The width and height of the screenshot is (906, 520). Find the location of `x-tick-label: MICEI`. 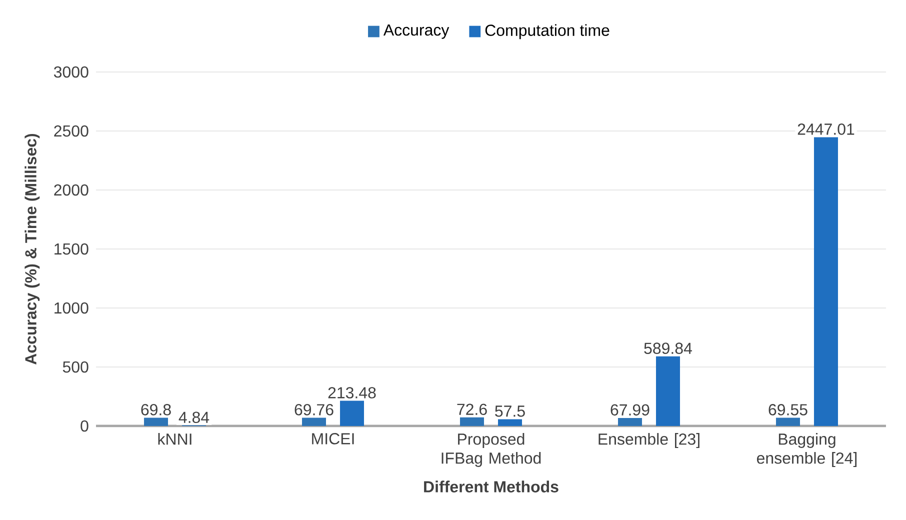

x-tick-label: MICEI is located at coordinates (333, 438).